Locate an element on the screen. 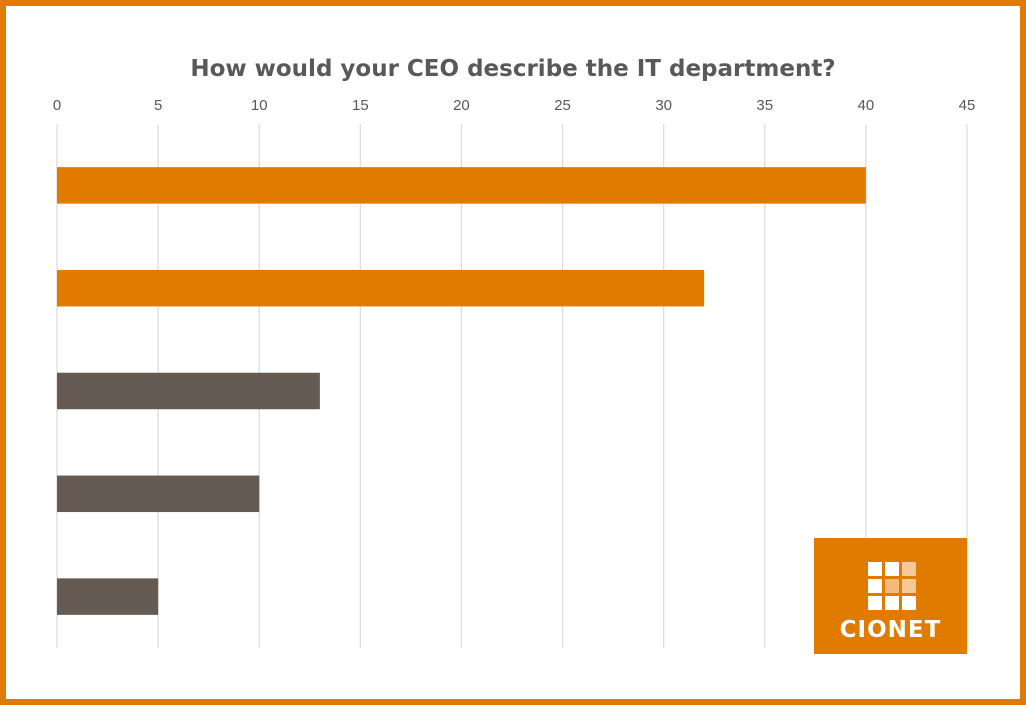  logo-grid-icon is located at coordinates (892, 586).